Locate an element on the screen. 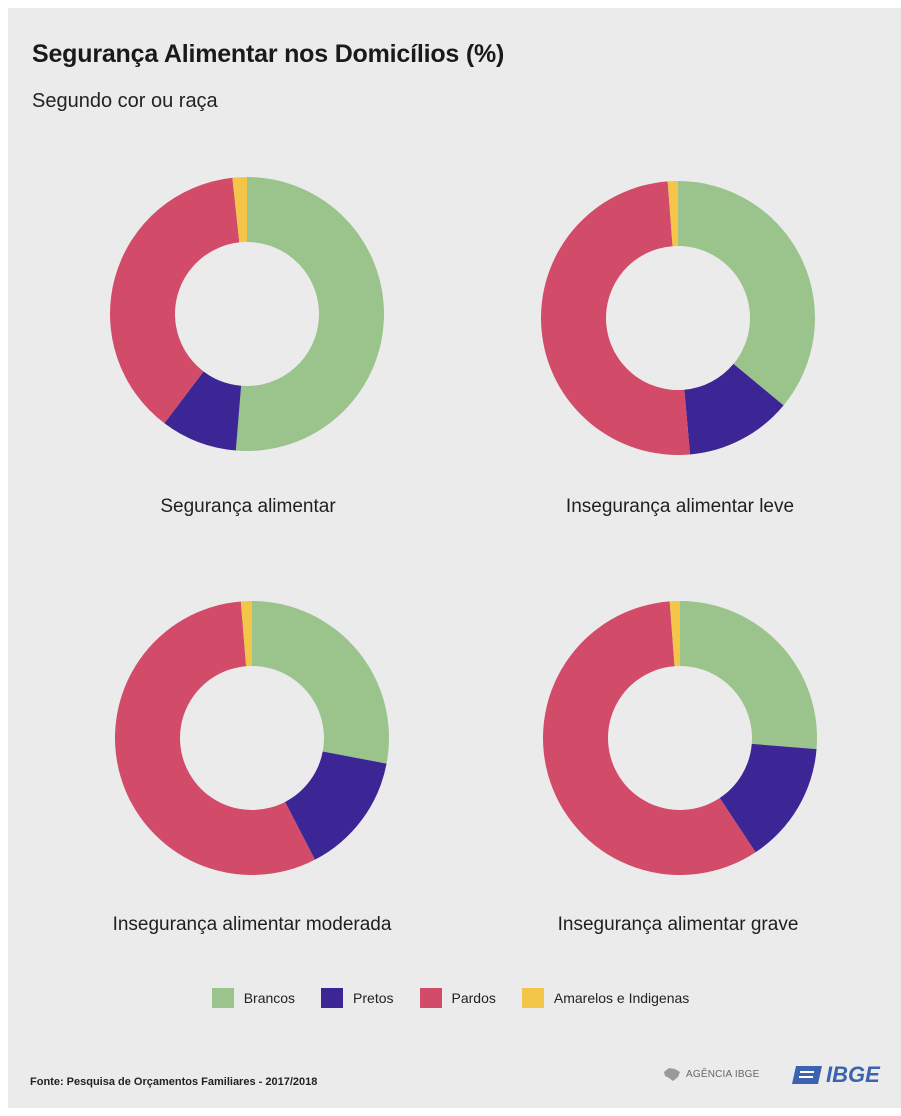 This screenshot has height=1116, width=901. donut-1-slice-pardos is located at coordinates (175, 300).